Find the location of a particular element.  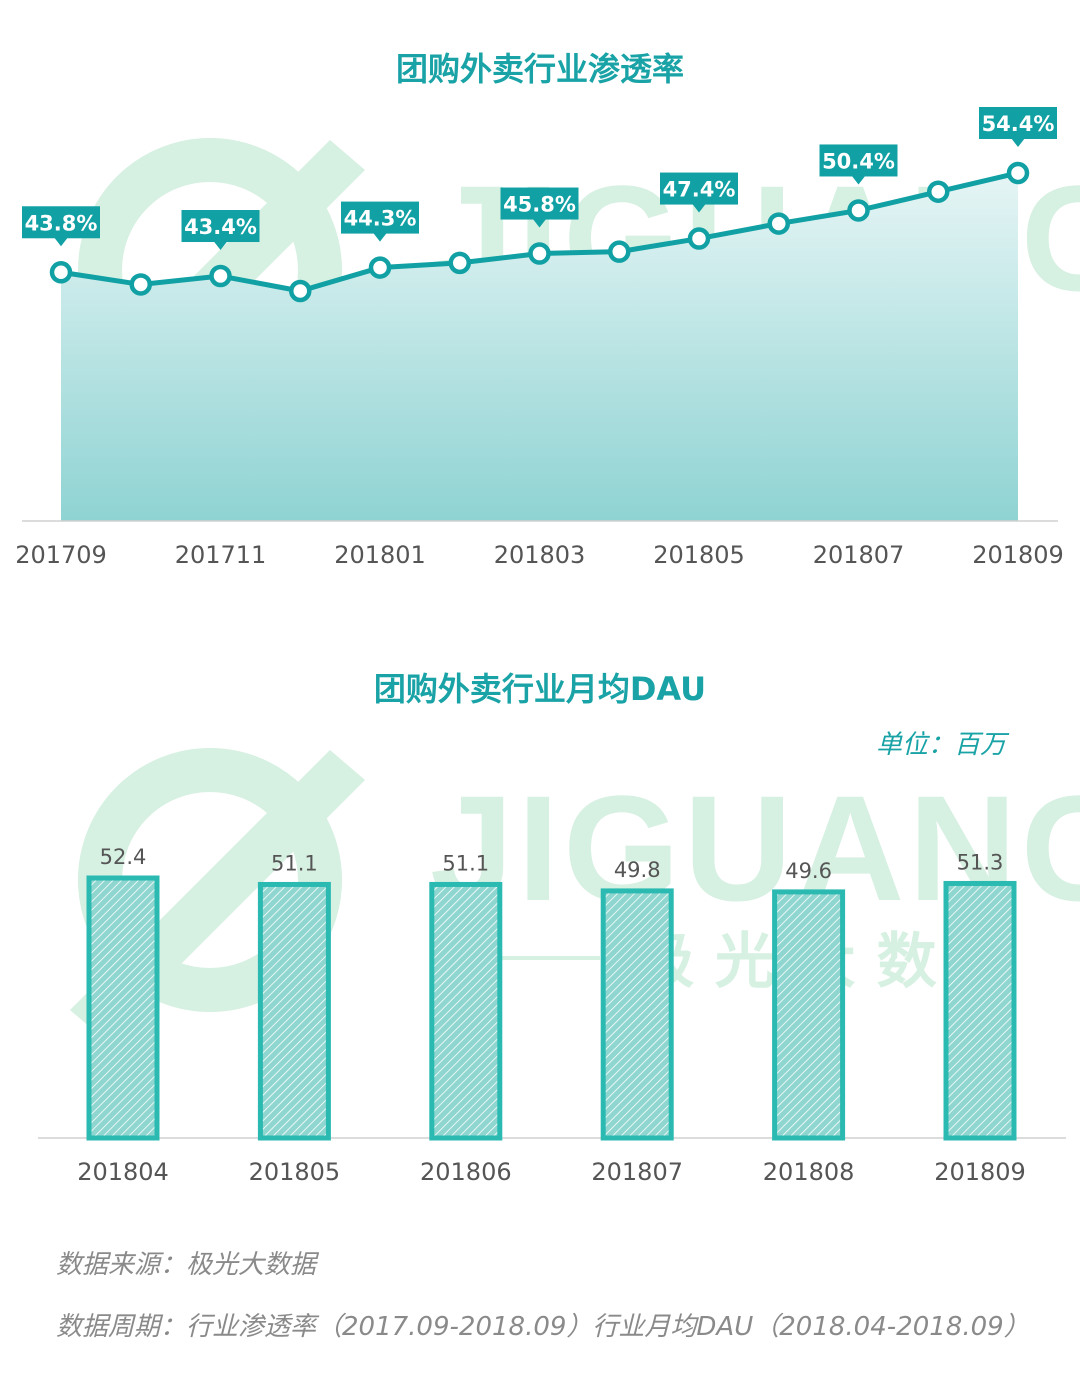

bar-value-label: 49.8 is located at coordinates (637, 870).